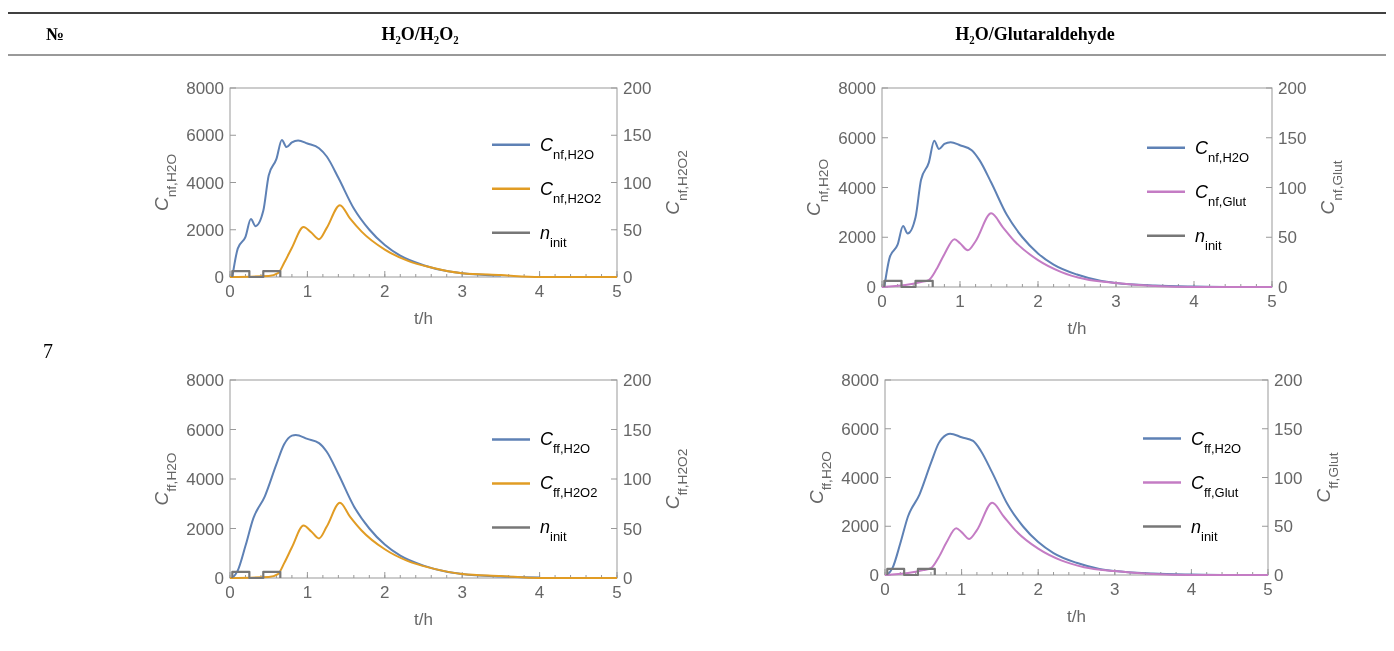  I want to click on text: 7, so click(48, 351).